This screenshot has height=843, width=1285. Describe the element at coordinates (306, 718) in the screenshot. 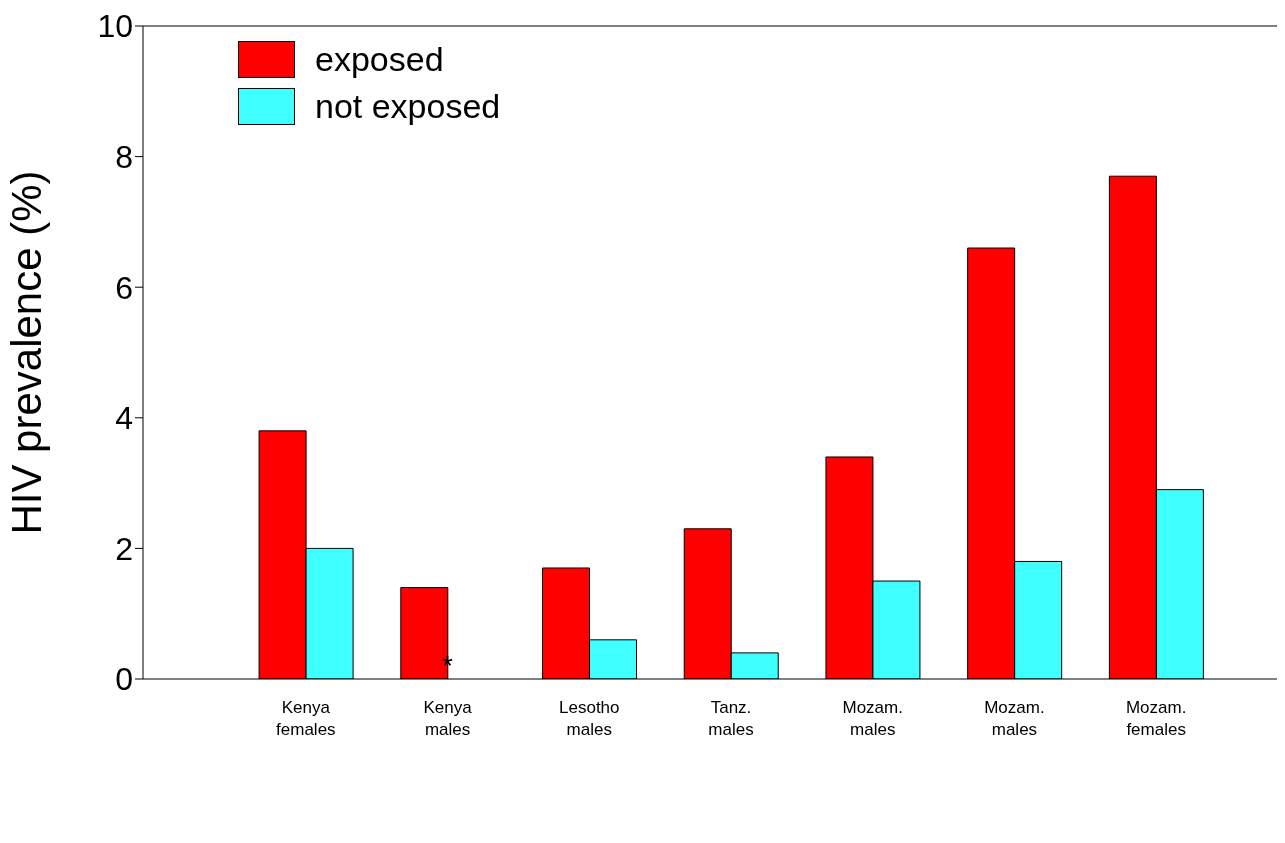

I see `x-tick-label: Kenya females` at that location.